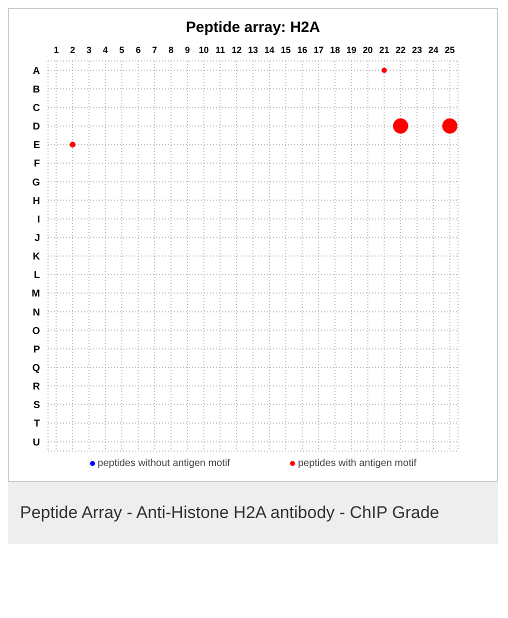 The image size is (508, 618). I want to click on y-tick-label: M, so click(36, 294).